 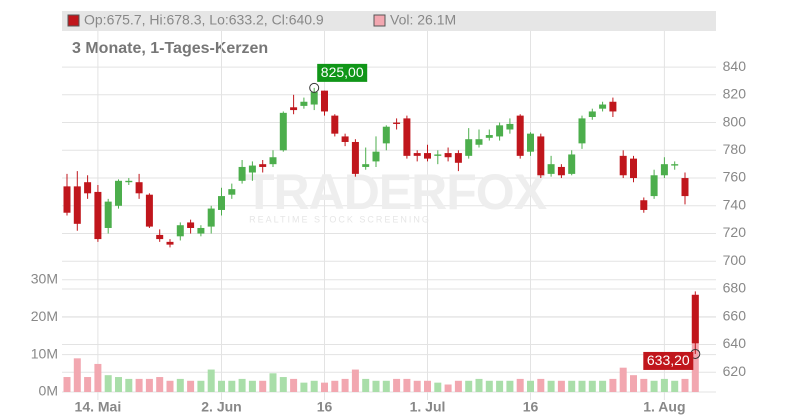 What do you see at coordinates (395, 192) in the screenshot?
I see `watermark-brand: TRADERFOX` at bounding box center [395, 192].